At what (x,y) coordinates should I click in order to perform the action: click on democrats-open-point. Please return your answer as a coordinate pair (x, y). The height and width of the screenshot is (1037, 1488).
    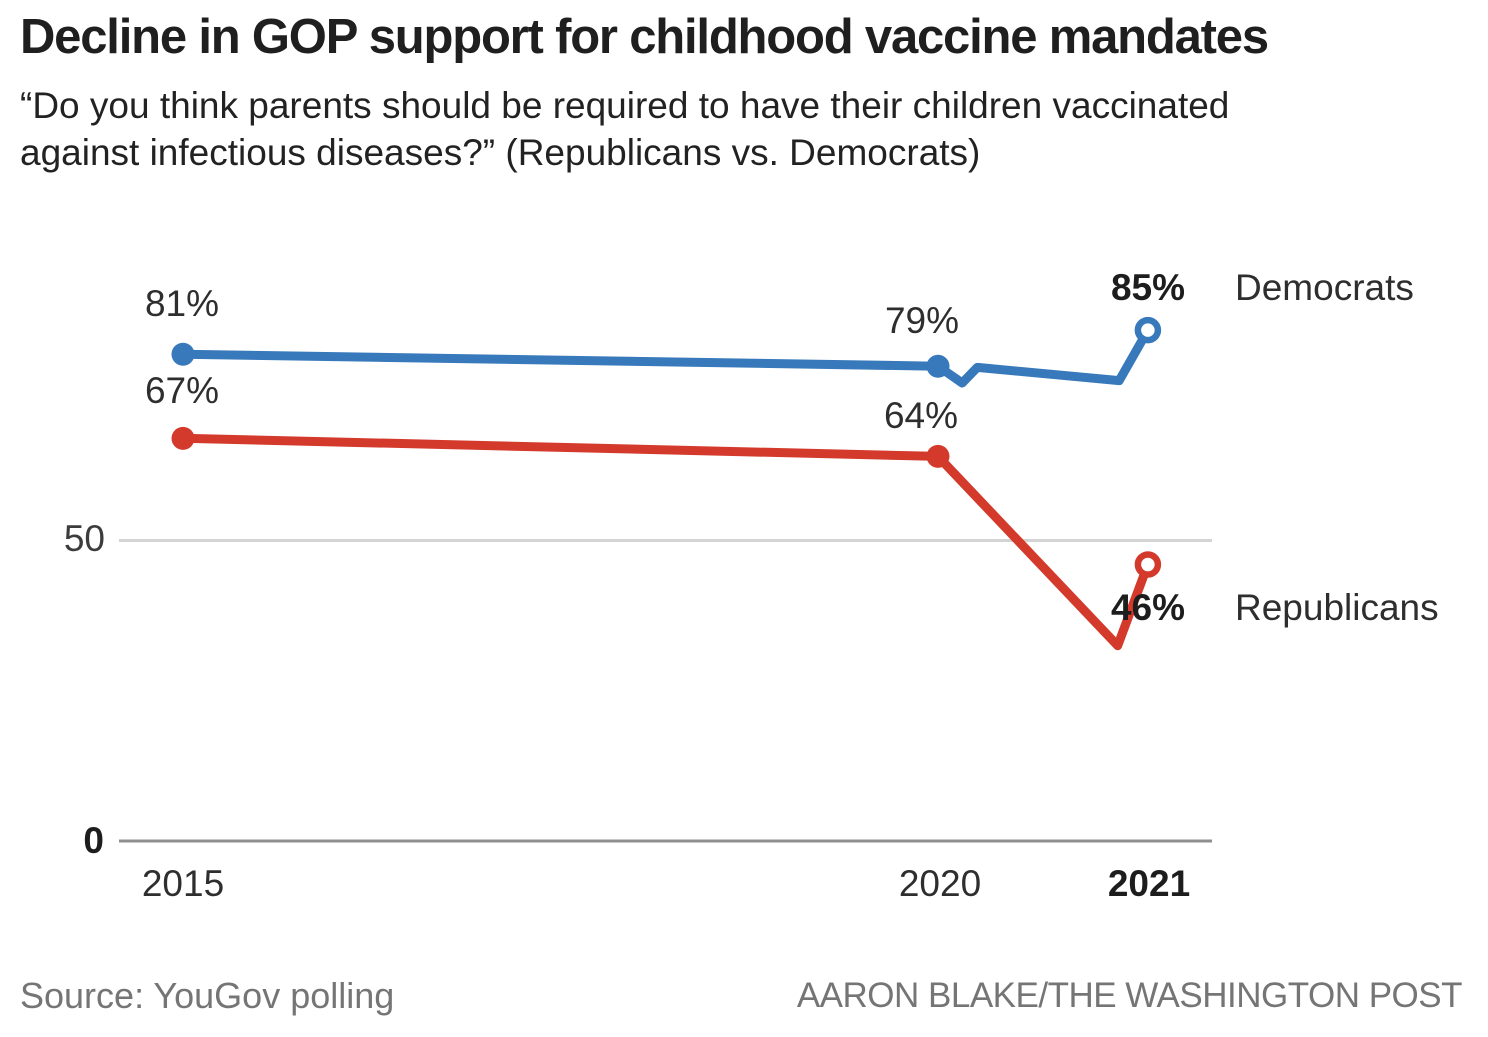
    Looking at the image, I should click on (1148, 330).